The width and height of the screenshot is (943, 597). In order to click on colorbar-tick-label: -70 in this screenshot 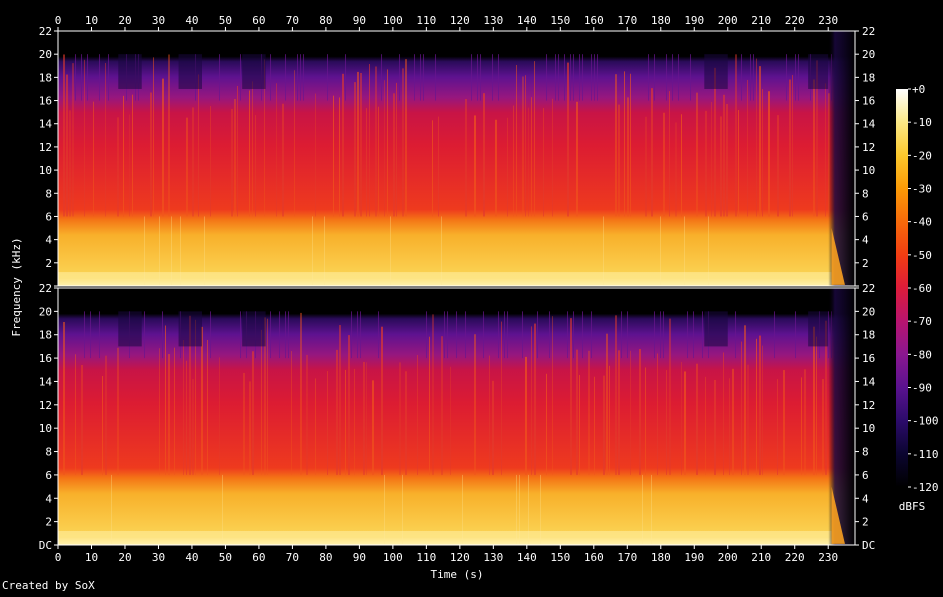, I will do `click(922, 321)`.